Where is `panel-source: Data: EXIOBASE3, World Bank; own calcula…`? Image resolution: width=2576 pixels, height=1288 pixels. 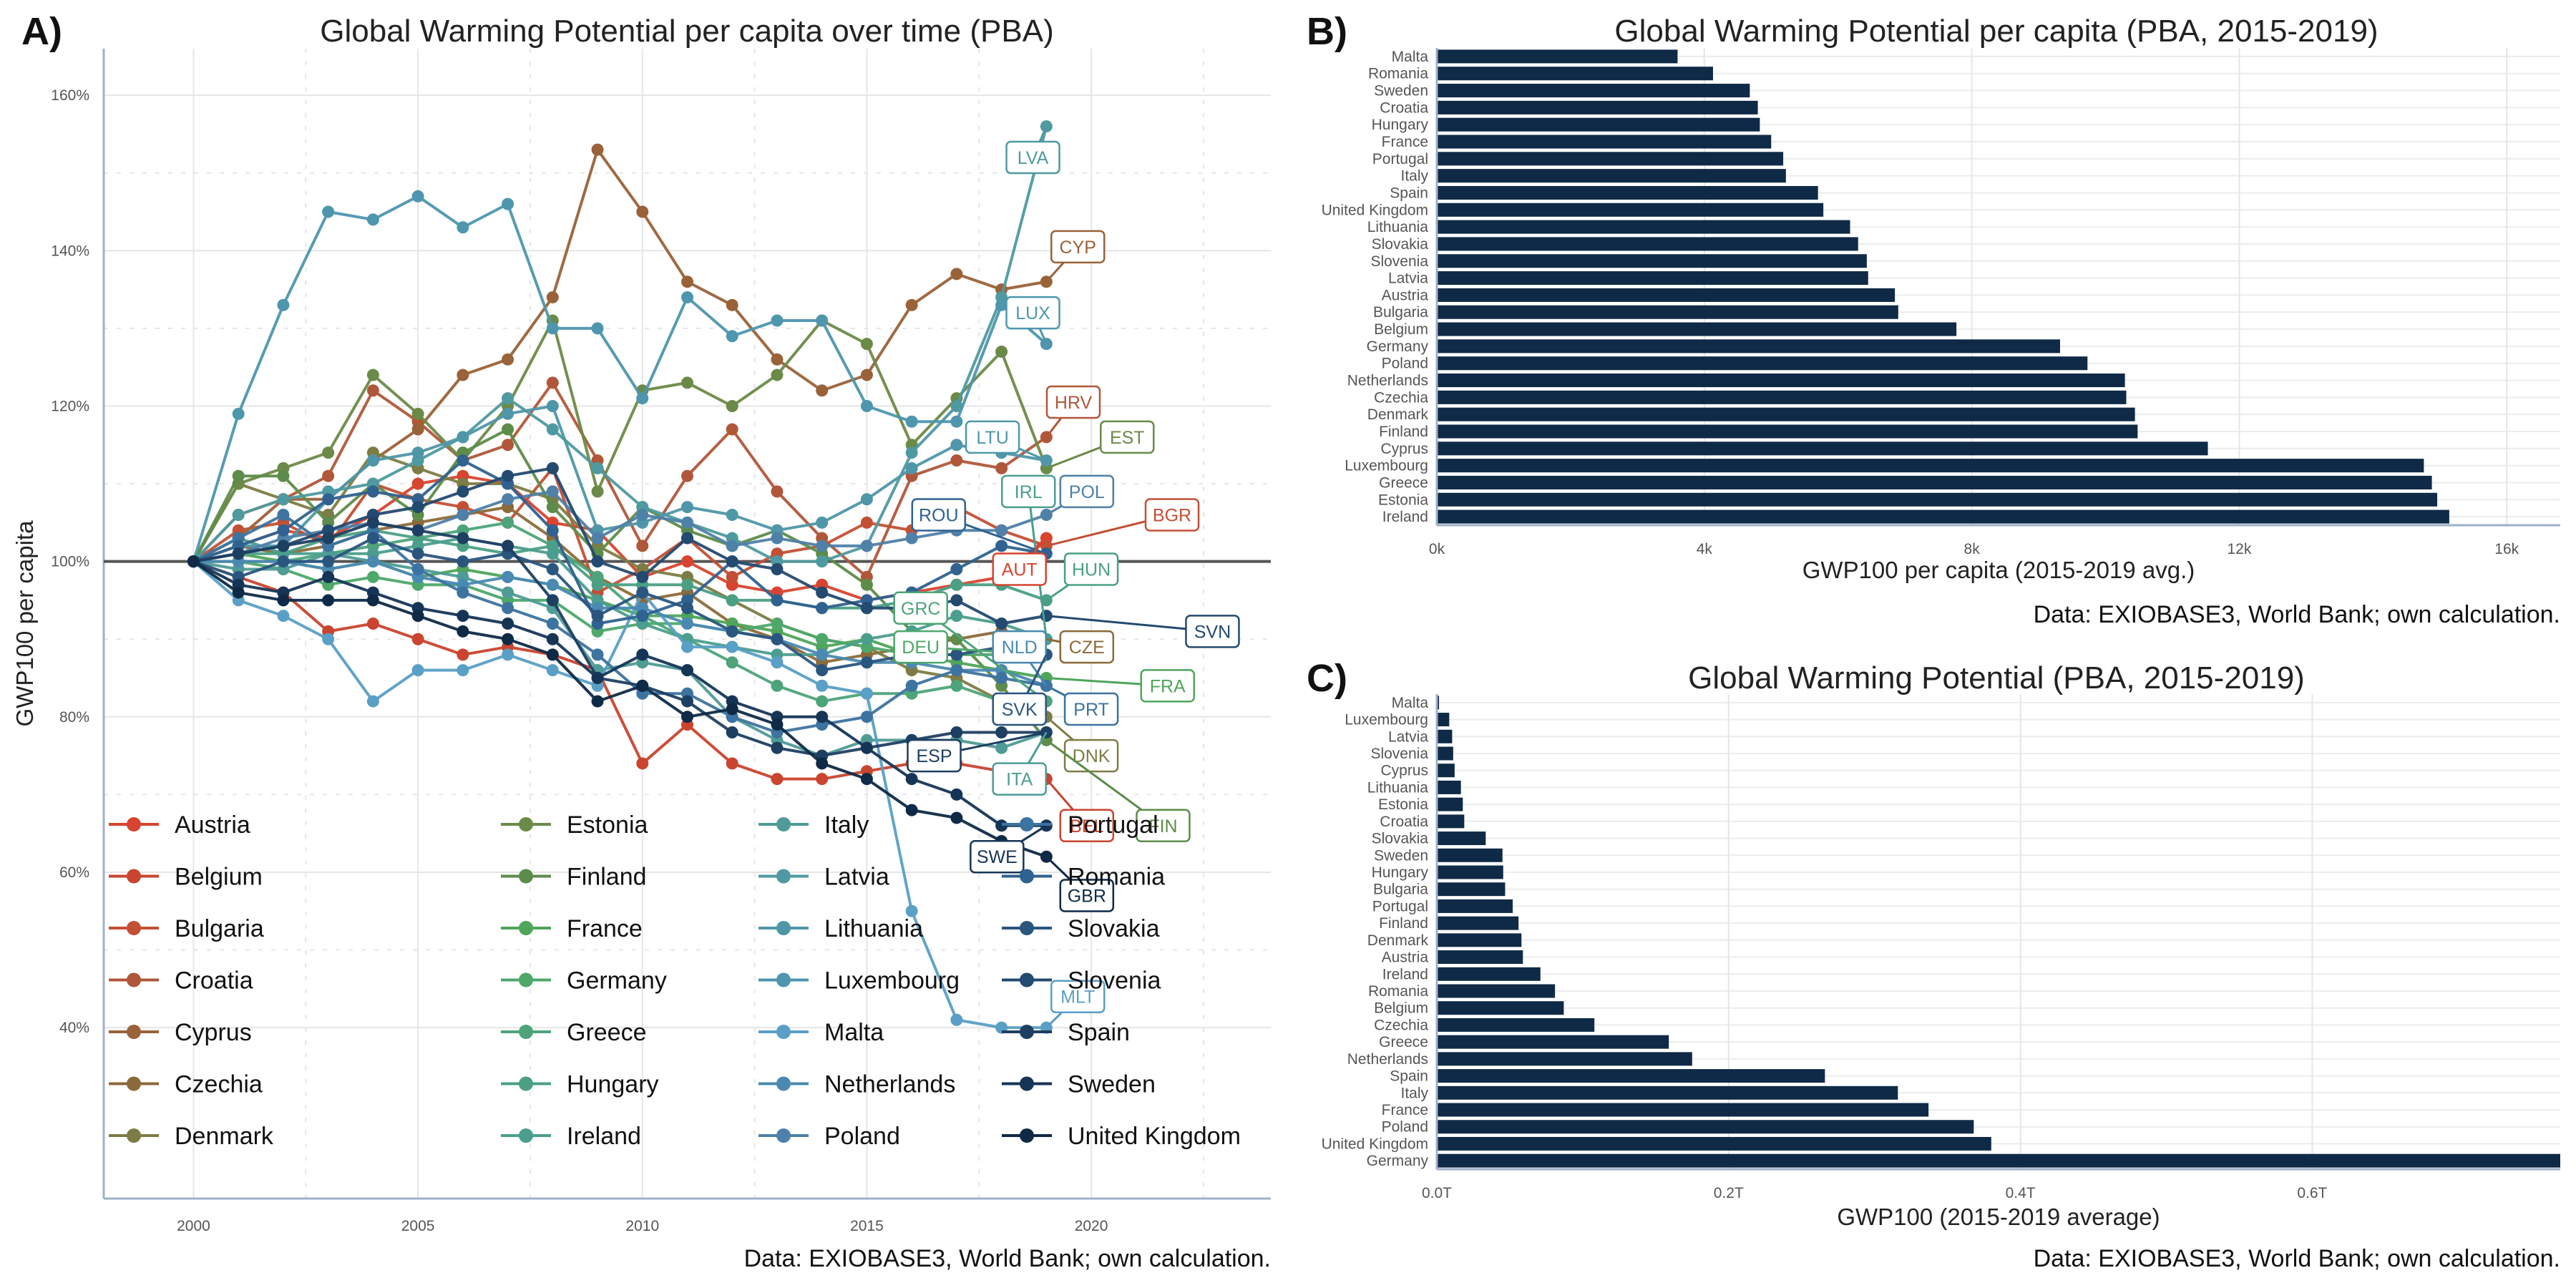
panel-source: Data: EXIOBASE3, World Bank; own calcula… is located at coordinates (2297, 614).